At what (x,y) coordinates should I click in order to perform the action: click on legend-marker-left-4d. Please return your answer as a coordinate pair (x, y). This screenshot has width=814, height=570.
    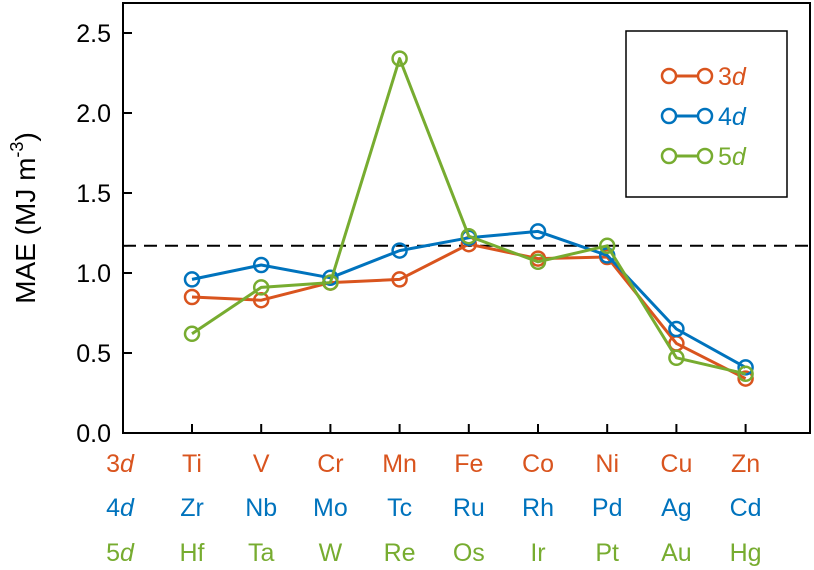
    Looking at the image, I should click on (669, 116).